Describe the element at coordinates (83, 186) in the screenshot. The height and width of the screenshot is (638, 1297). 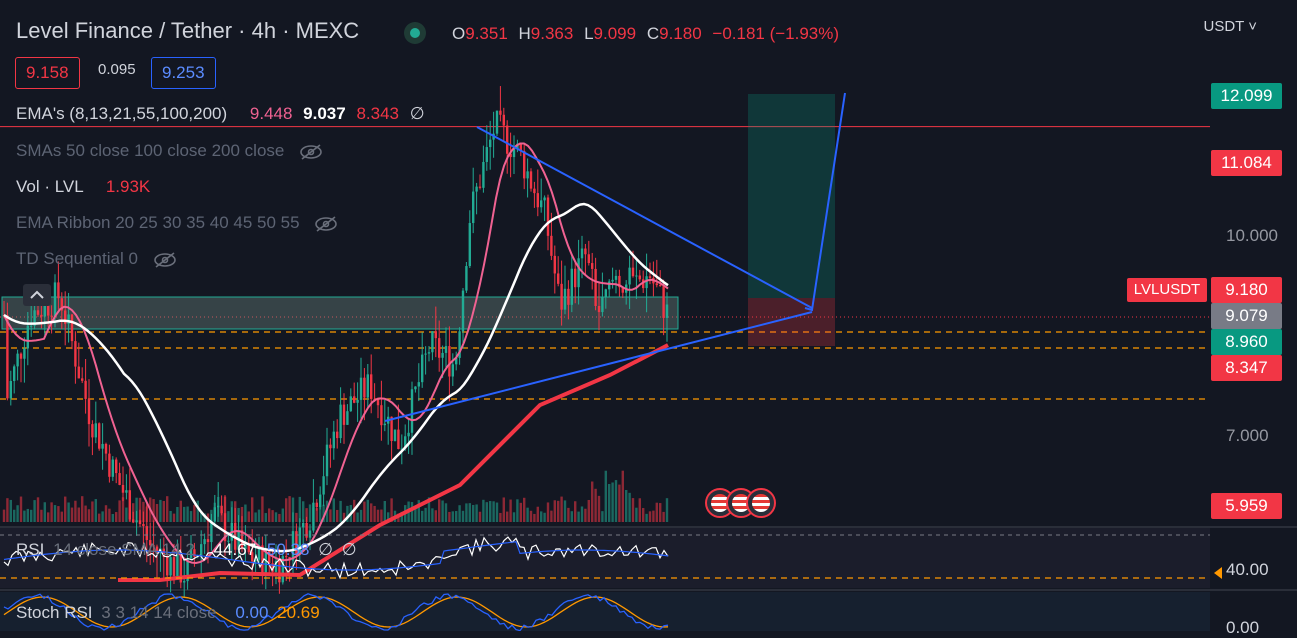
I see `volume-legend: Vol · LVL 1.93K` at that location.